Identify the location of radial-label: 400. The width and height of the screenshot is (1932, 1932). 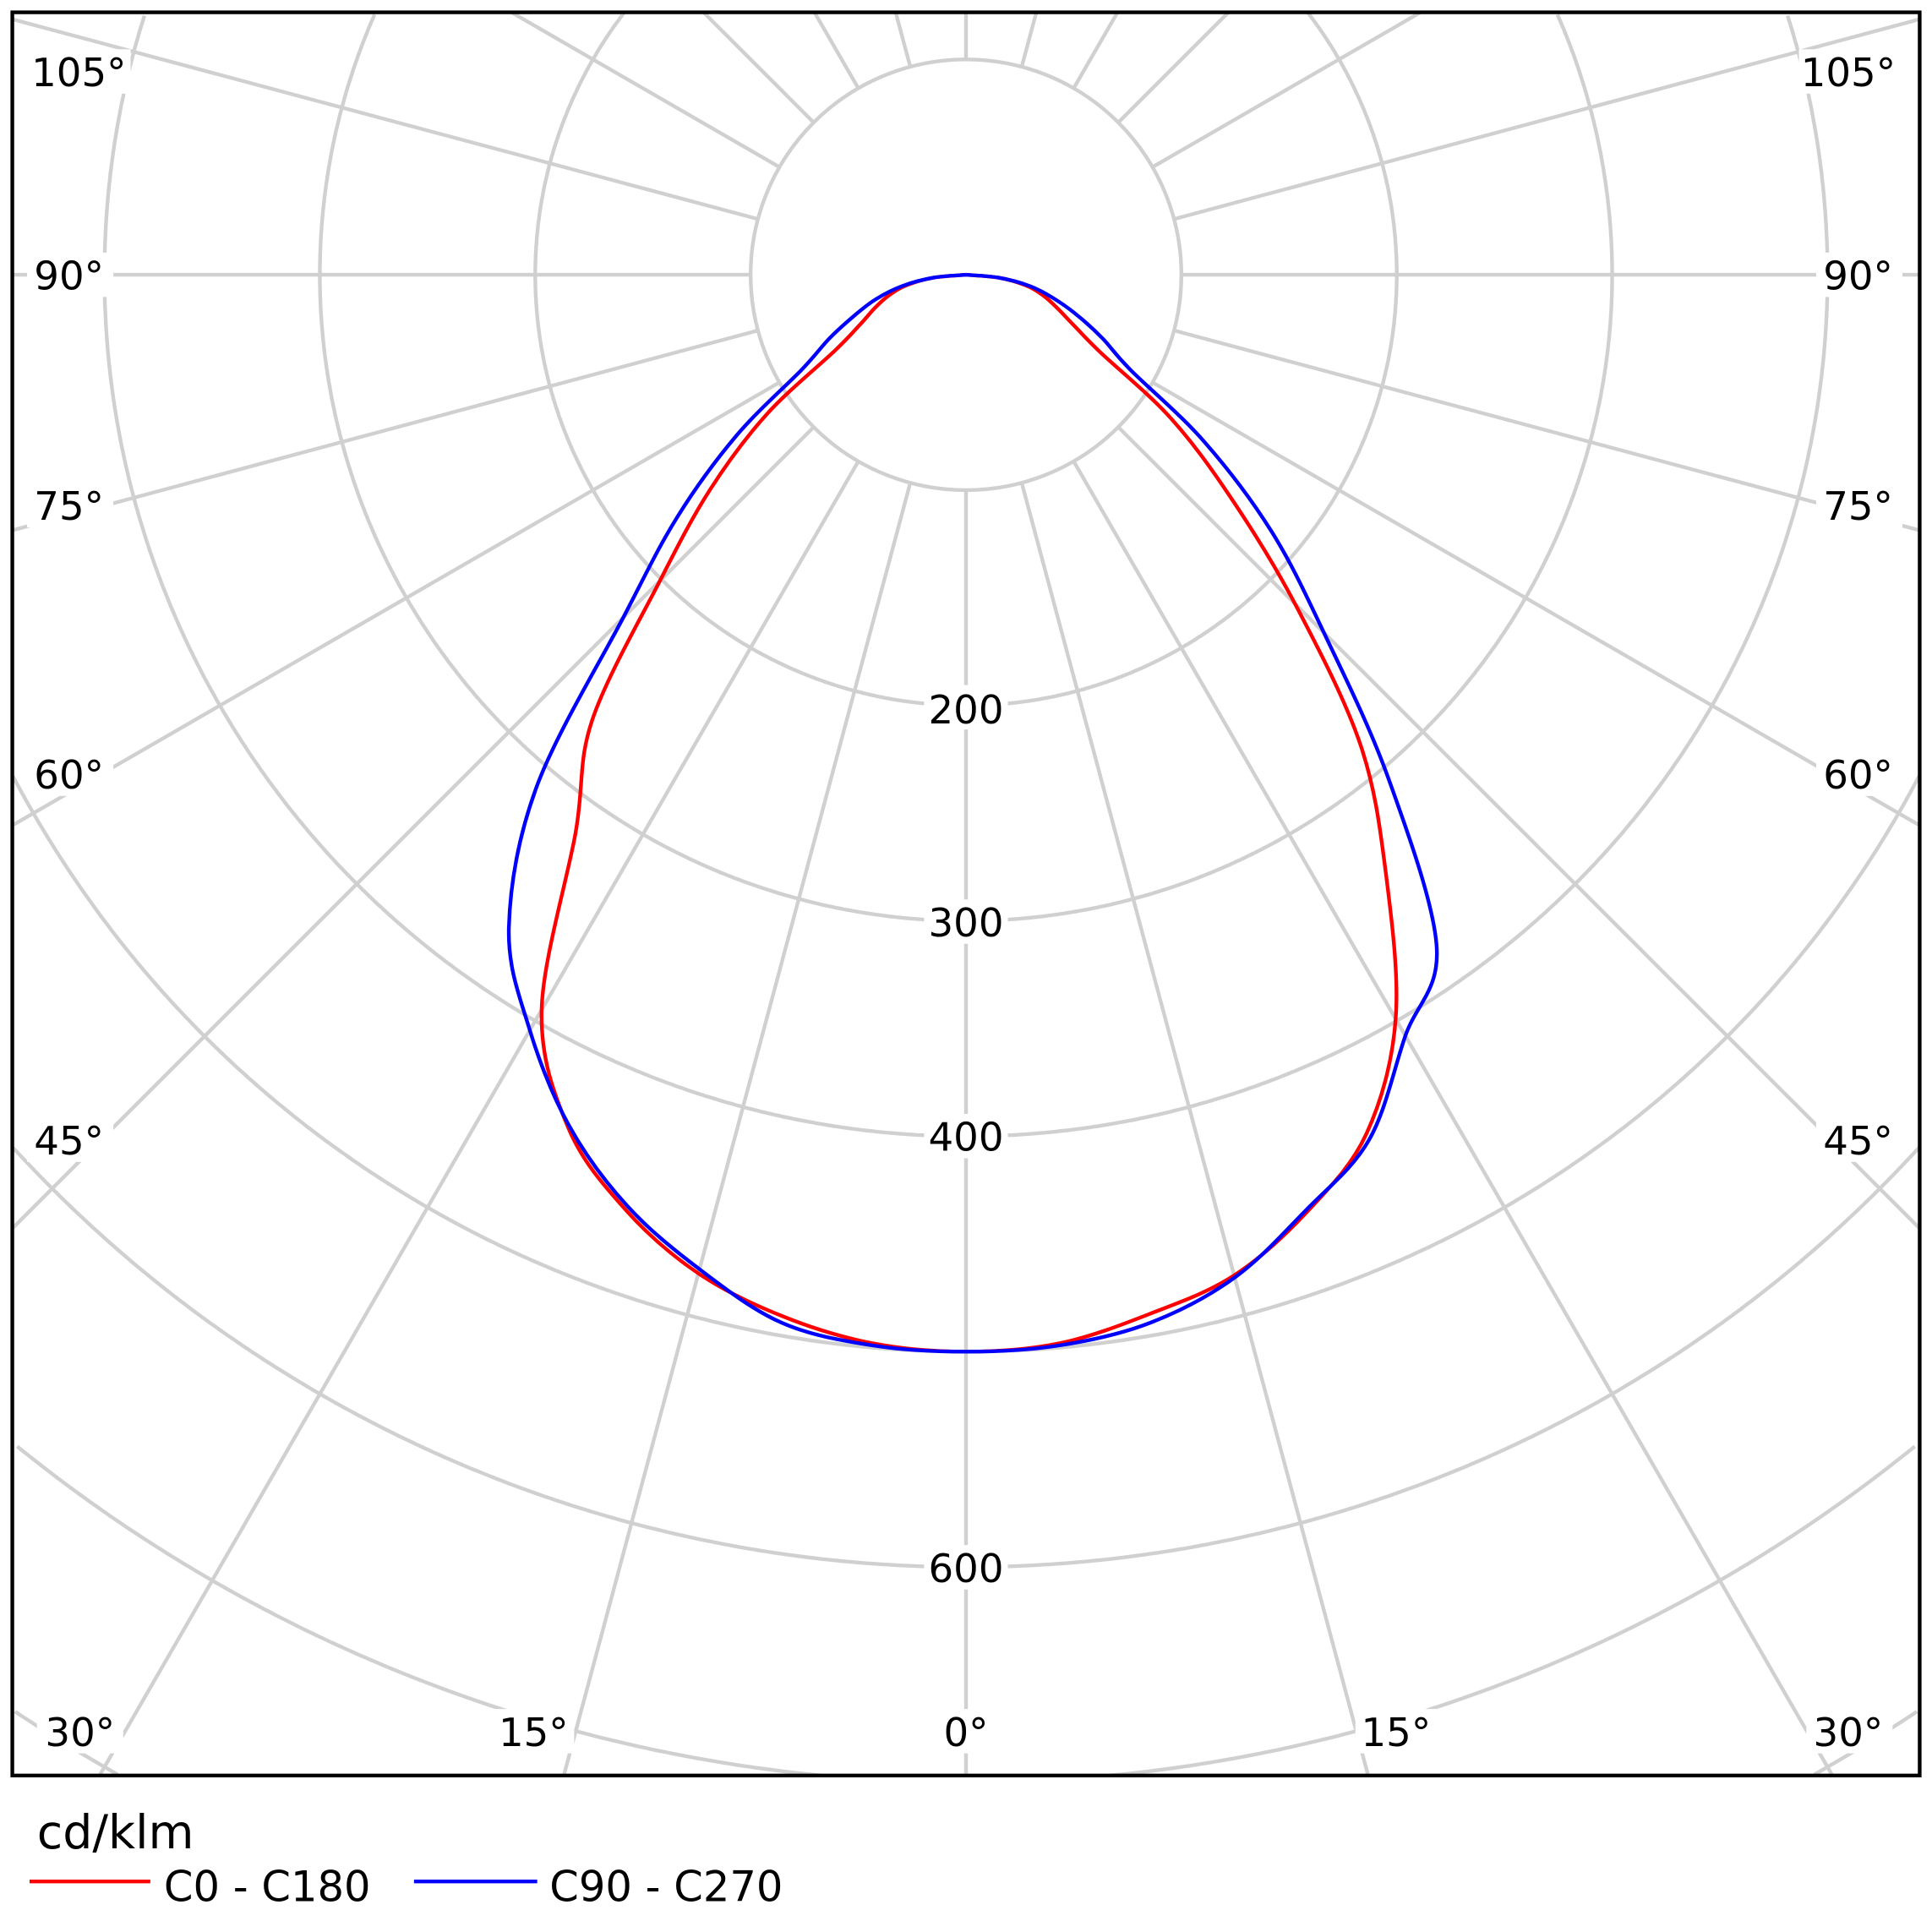
(965, 1138).